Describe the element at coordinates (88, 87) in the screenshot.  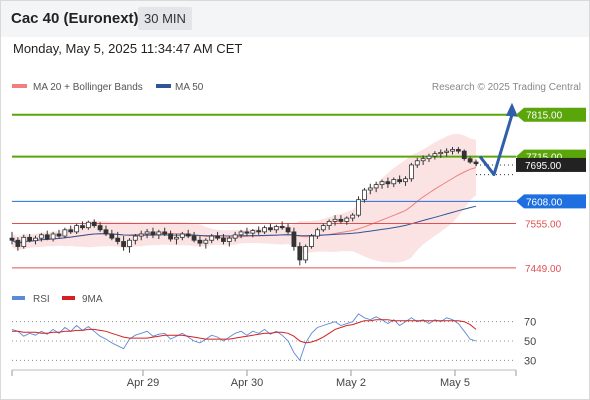
I see `ma20-legend-label: MA 20 + Bollinger Bands` at that location.